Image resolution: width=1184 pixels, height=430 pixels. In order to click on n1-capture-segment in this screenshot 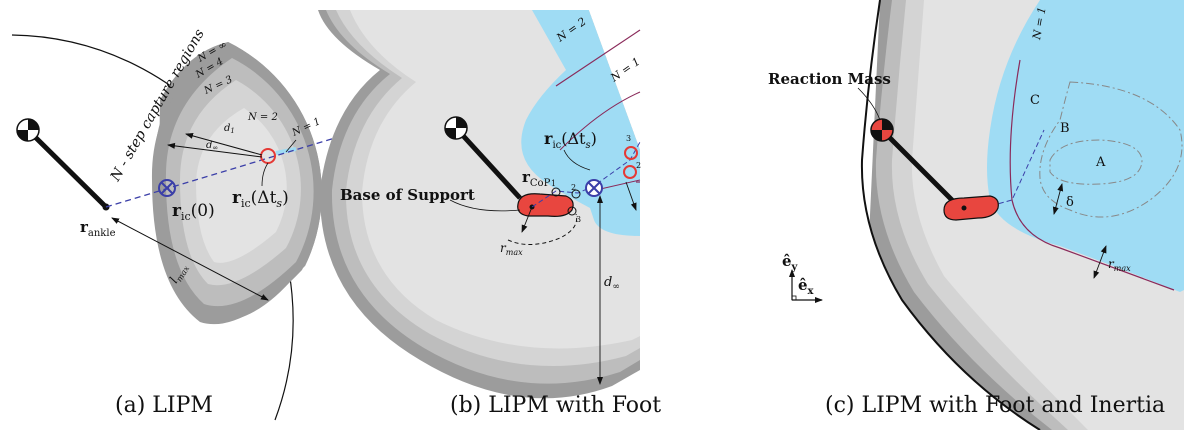, I will do `click(286, 151)`.